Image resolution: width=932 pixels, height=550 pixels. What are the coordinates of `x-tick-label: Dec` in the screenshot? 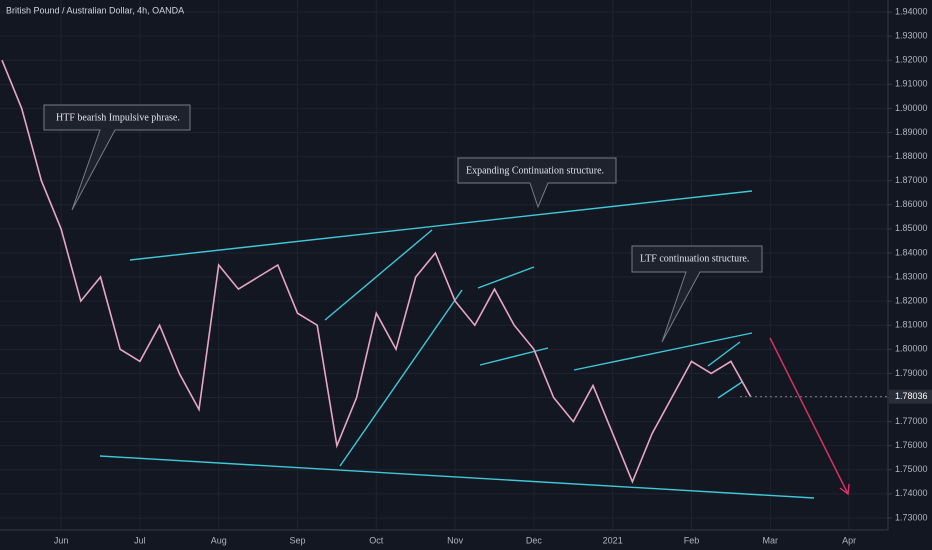 It's located at (534, 540).